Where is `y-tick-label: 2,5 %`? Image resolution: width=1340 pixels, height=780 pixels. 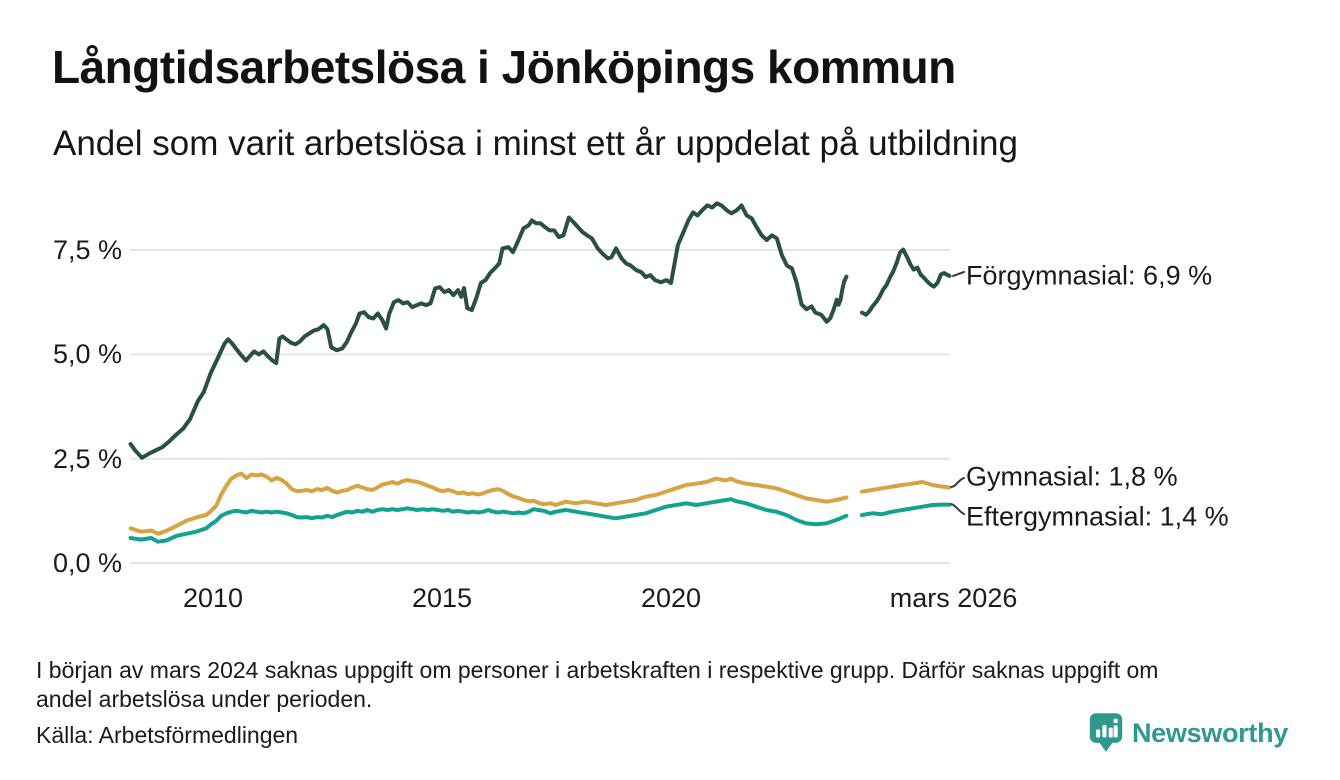 y-tick-label: 2,5 % is located at coordinates (87, 458).